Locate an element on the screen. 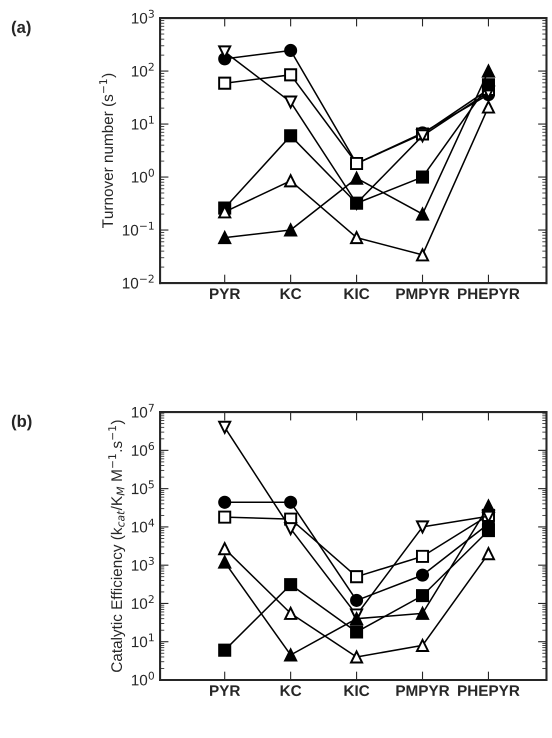  y-tick-label: 10$^{6}$ is located at coordinates (143, 449).